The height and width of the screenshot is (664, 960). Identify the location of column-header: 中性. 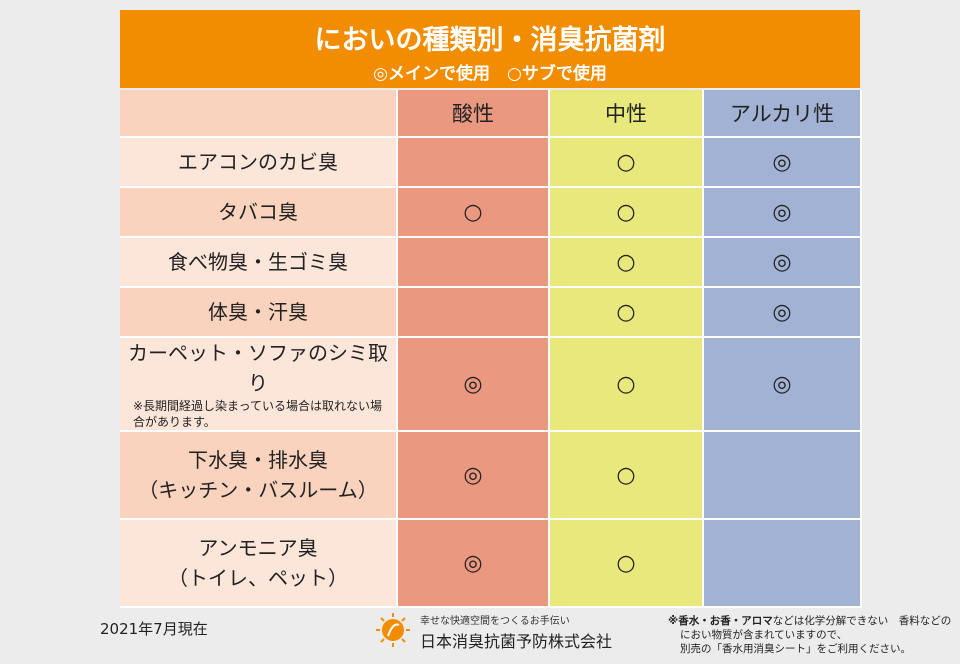
(627, 114).